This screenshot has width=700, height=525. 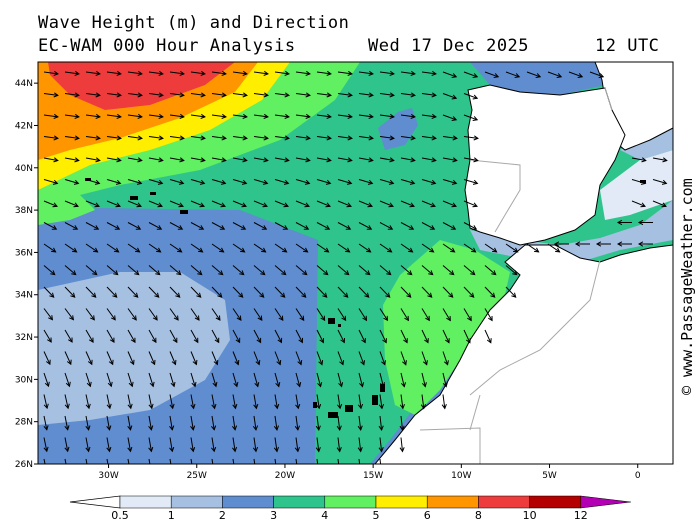 I want to click on lat-tick-label: 26N, so click(x=24, y=465).